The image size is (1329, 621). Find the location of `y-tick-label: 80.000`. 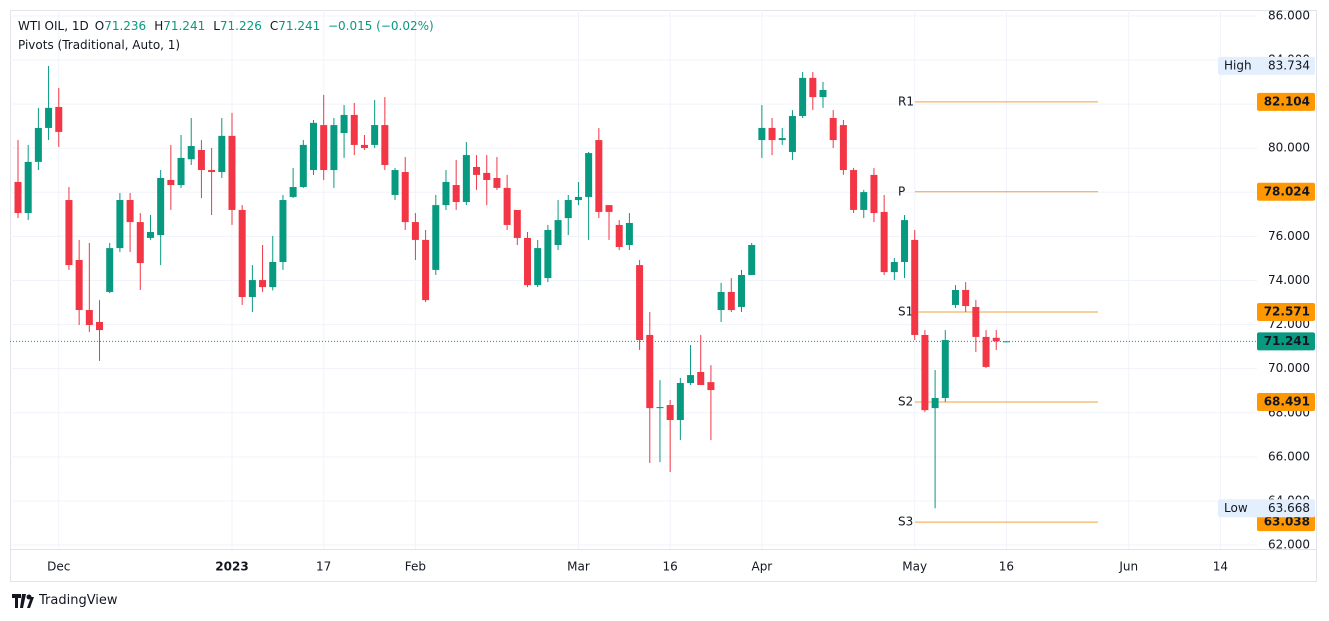

y-tick-label: 80.000 is located at coordinates (1289, 148).